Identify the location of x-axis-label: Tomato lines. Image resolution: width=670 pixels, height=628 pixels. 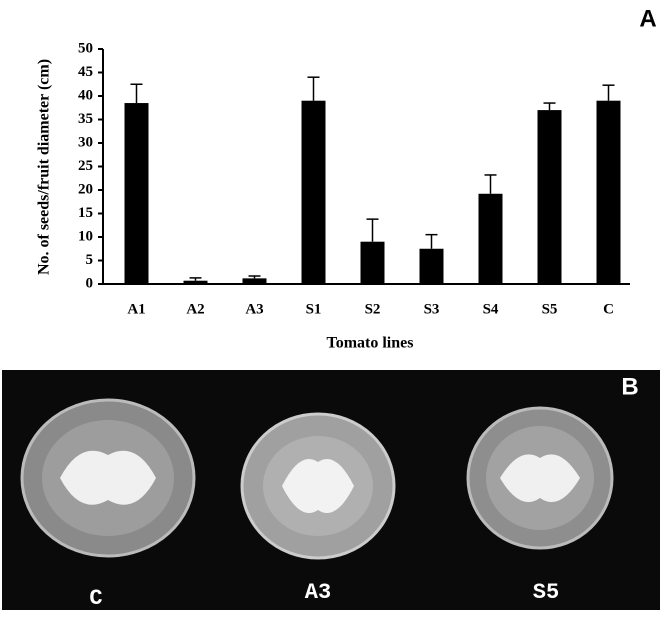
(370, 343).